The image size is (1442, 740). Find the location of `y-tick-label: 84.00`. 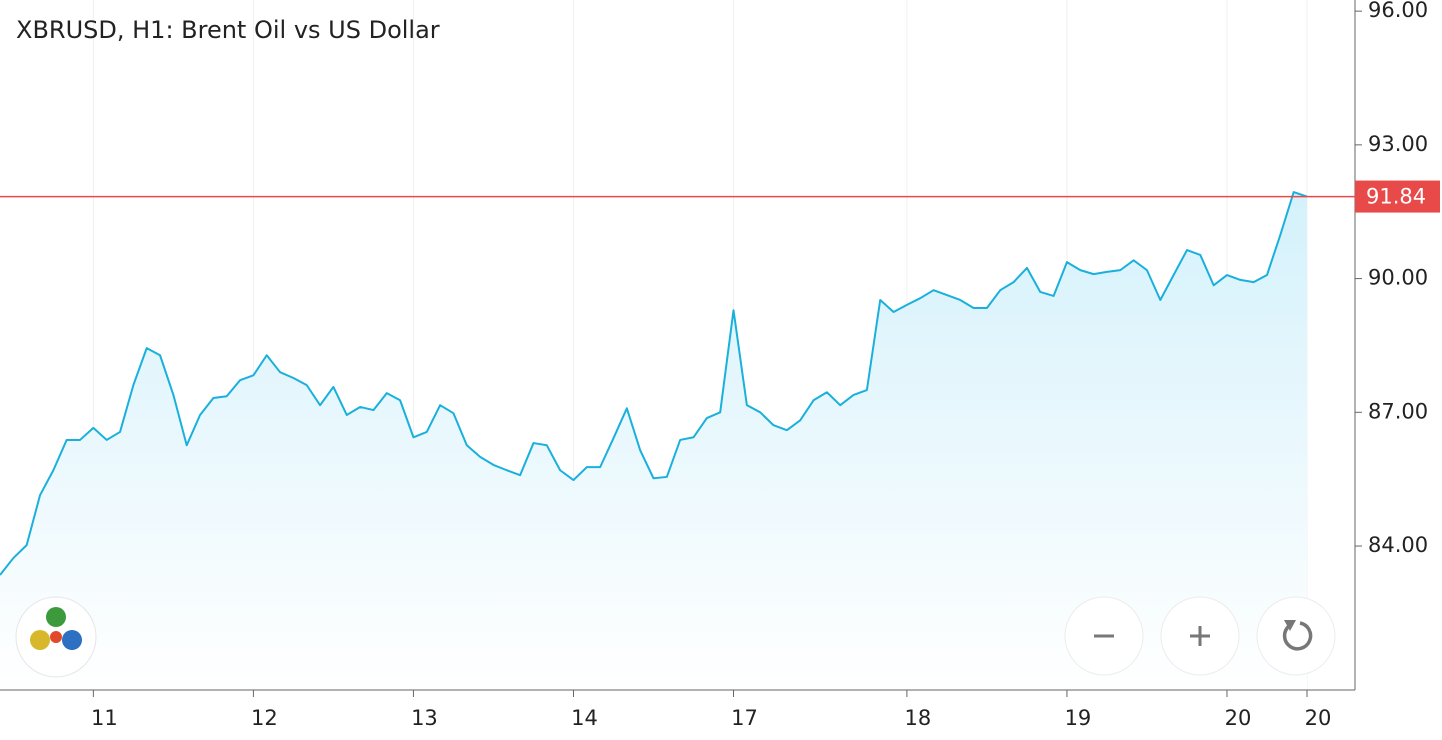

y-tick-label: 84.00 is located at coordinates (1398, 545).